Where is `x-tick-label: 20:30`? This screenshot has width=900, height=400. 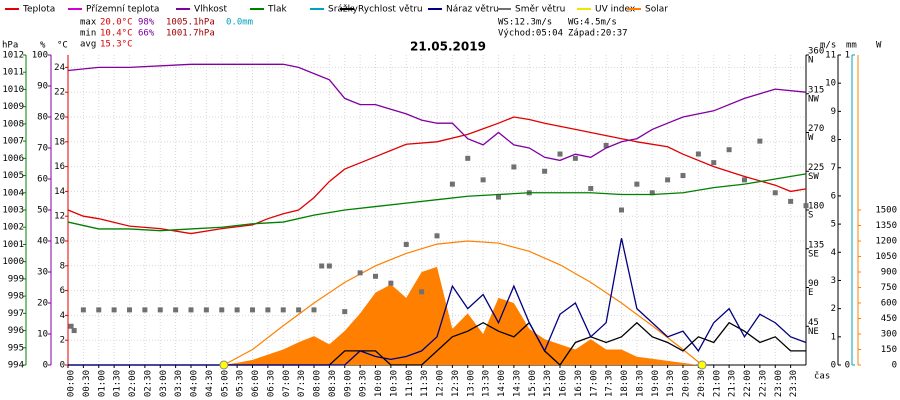
x-tick-label: 20:30 is located at coordinates (702, 383).